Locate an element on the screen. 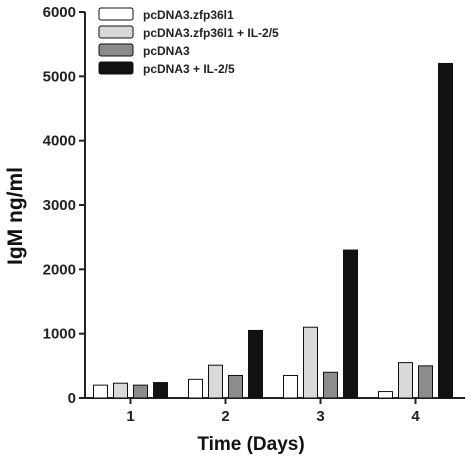  y-tick-label: 0 is located at coordinates (72, 398).